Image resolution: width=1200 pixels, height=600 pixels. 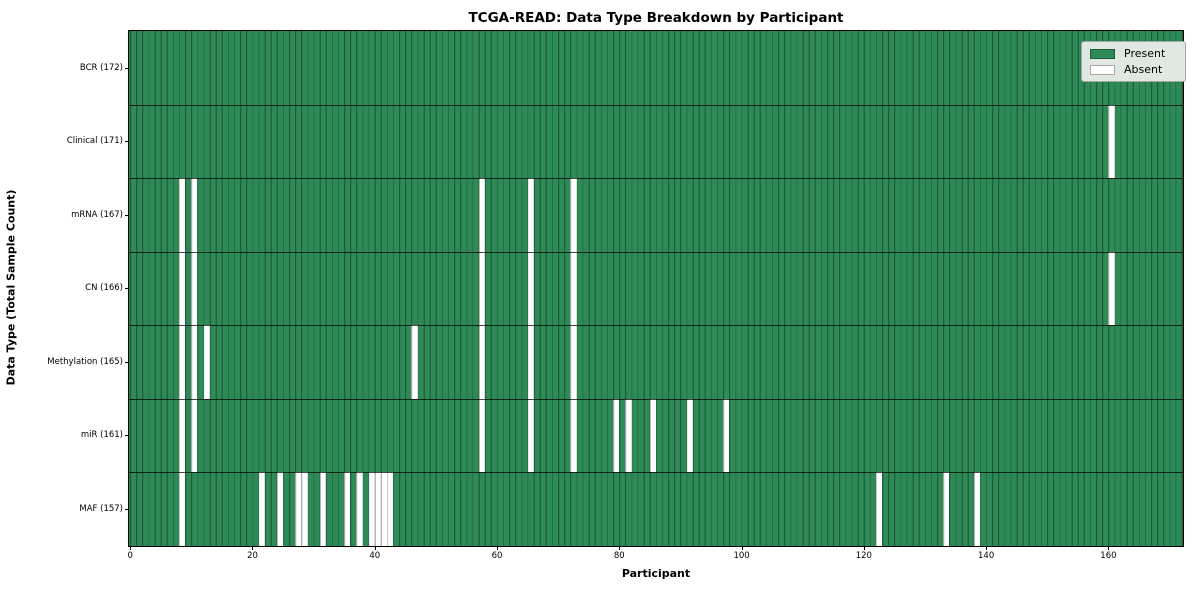 I want to click on ytick-label-BCR: BCR (172), so click(x=101, y=67).